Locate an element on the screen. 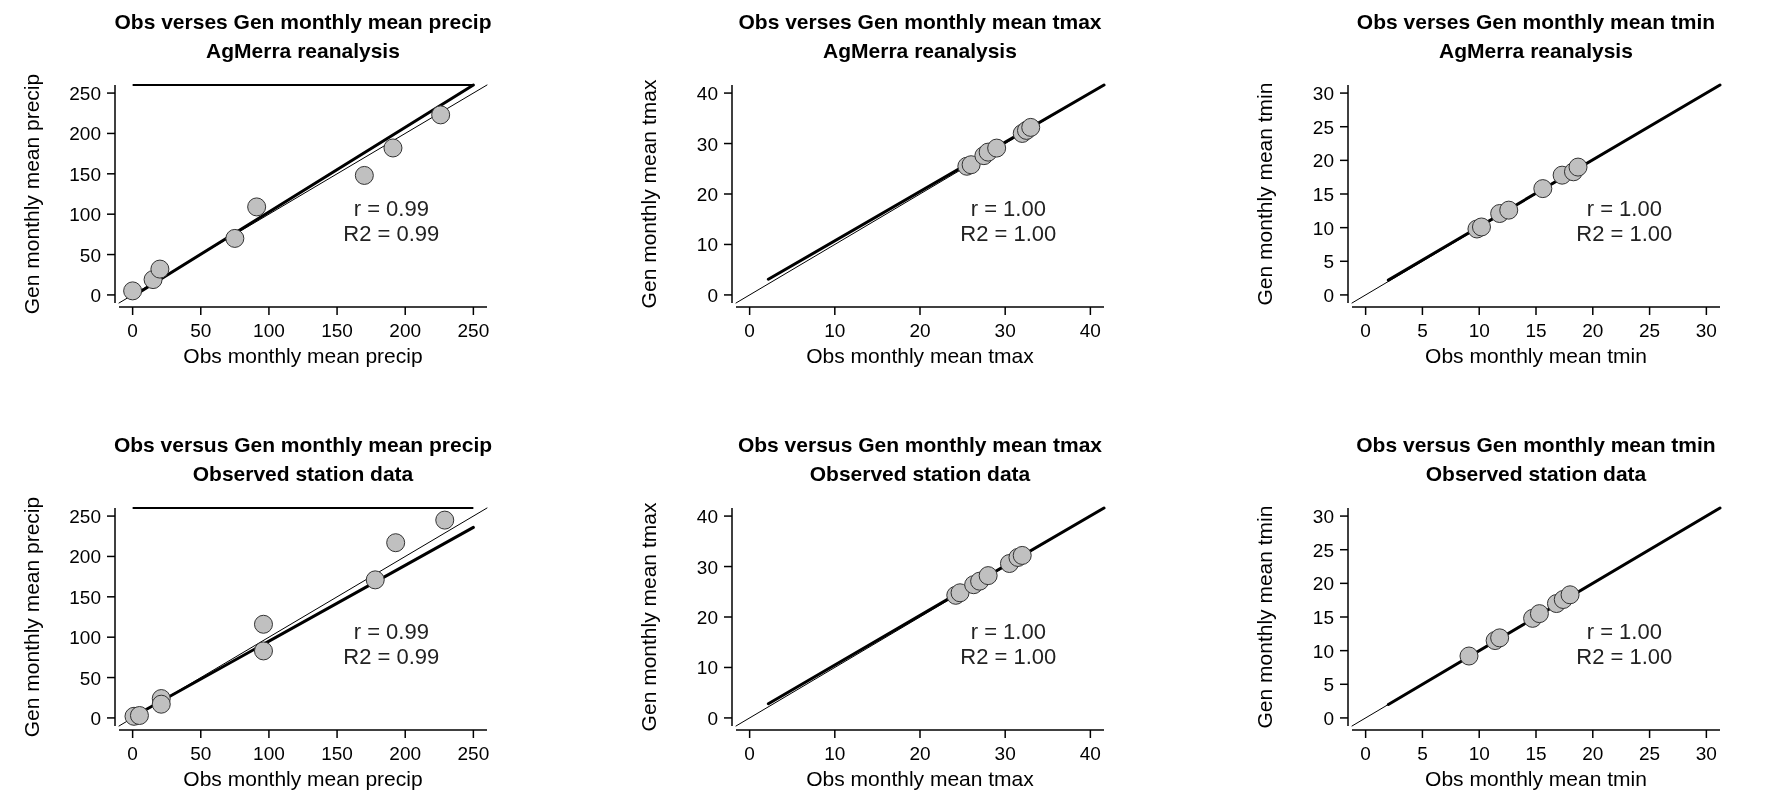 The image size is (1772, 807). x-tick-label: 100 is located at coordinates (269, 330).